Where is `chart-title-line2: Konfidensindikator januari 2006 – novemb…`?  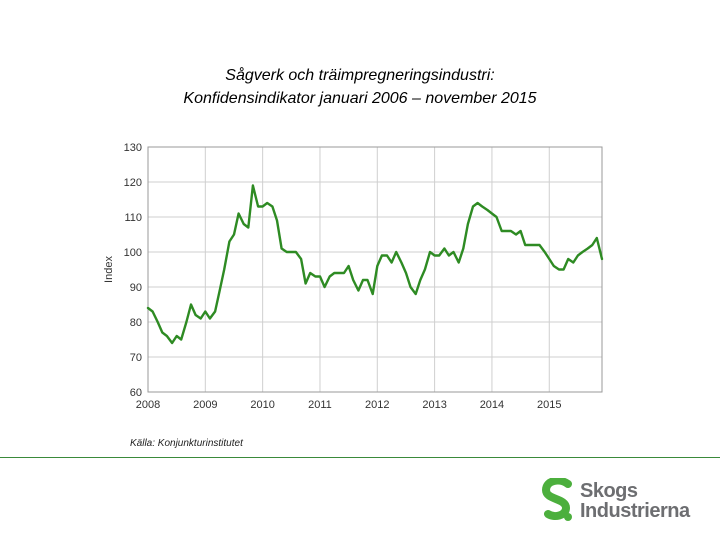 chart-title-line2: Konfidensindikator januari 2006 – novemb… is located at coordinates (360, 98).